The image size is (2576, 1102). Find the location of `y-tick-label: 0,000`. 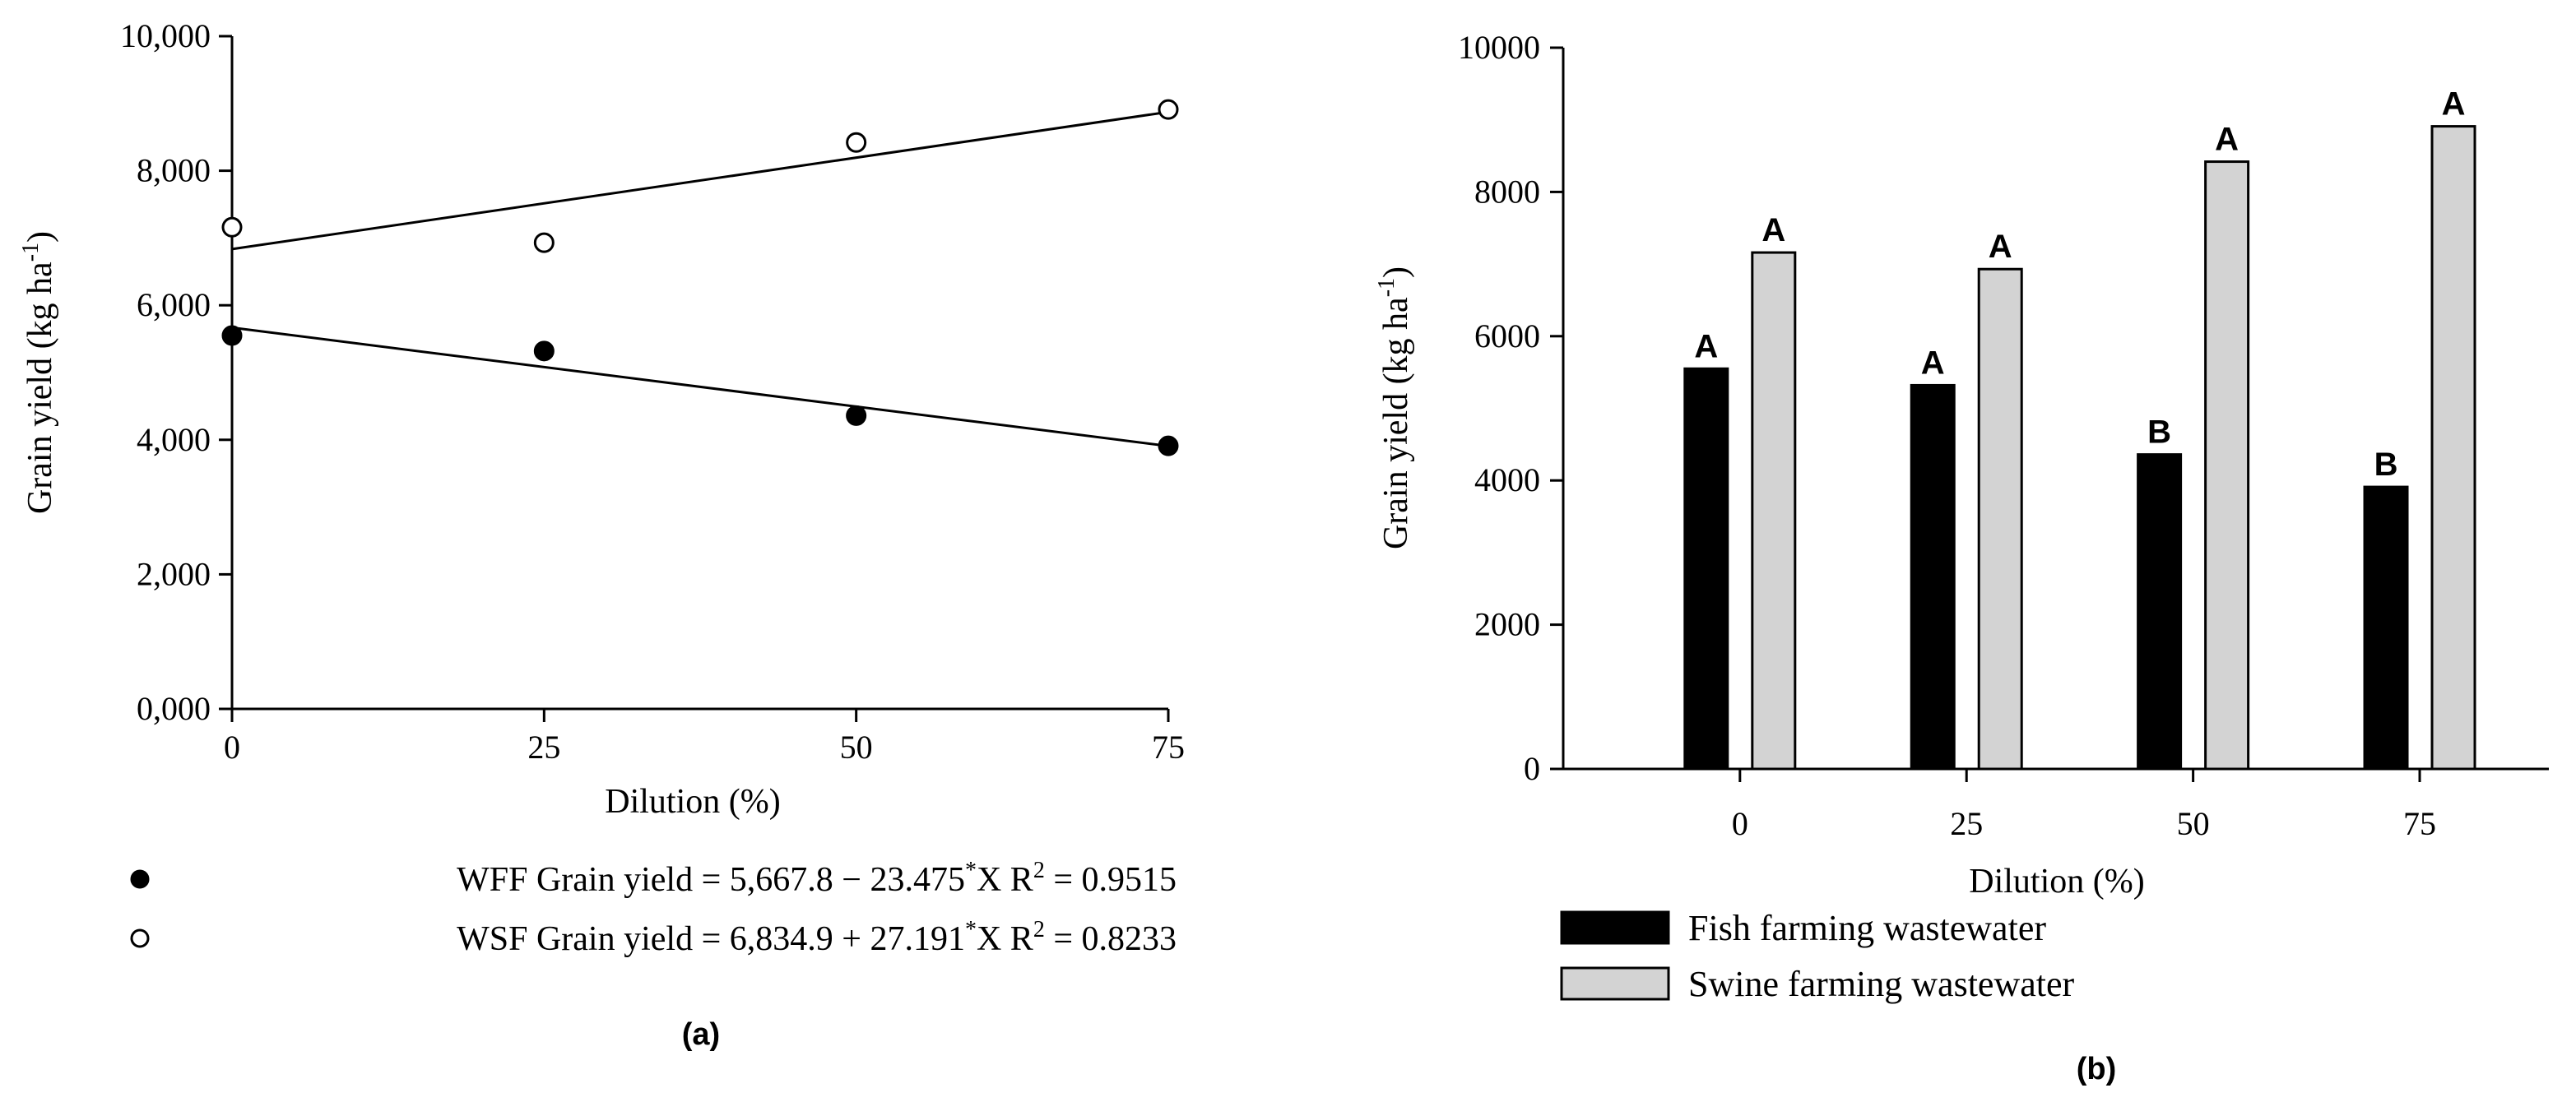

y-tick-label: 0,000 is located at coordinates (174, 708).